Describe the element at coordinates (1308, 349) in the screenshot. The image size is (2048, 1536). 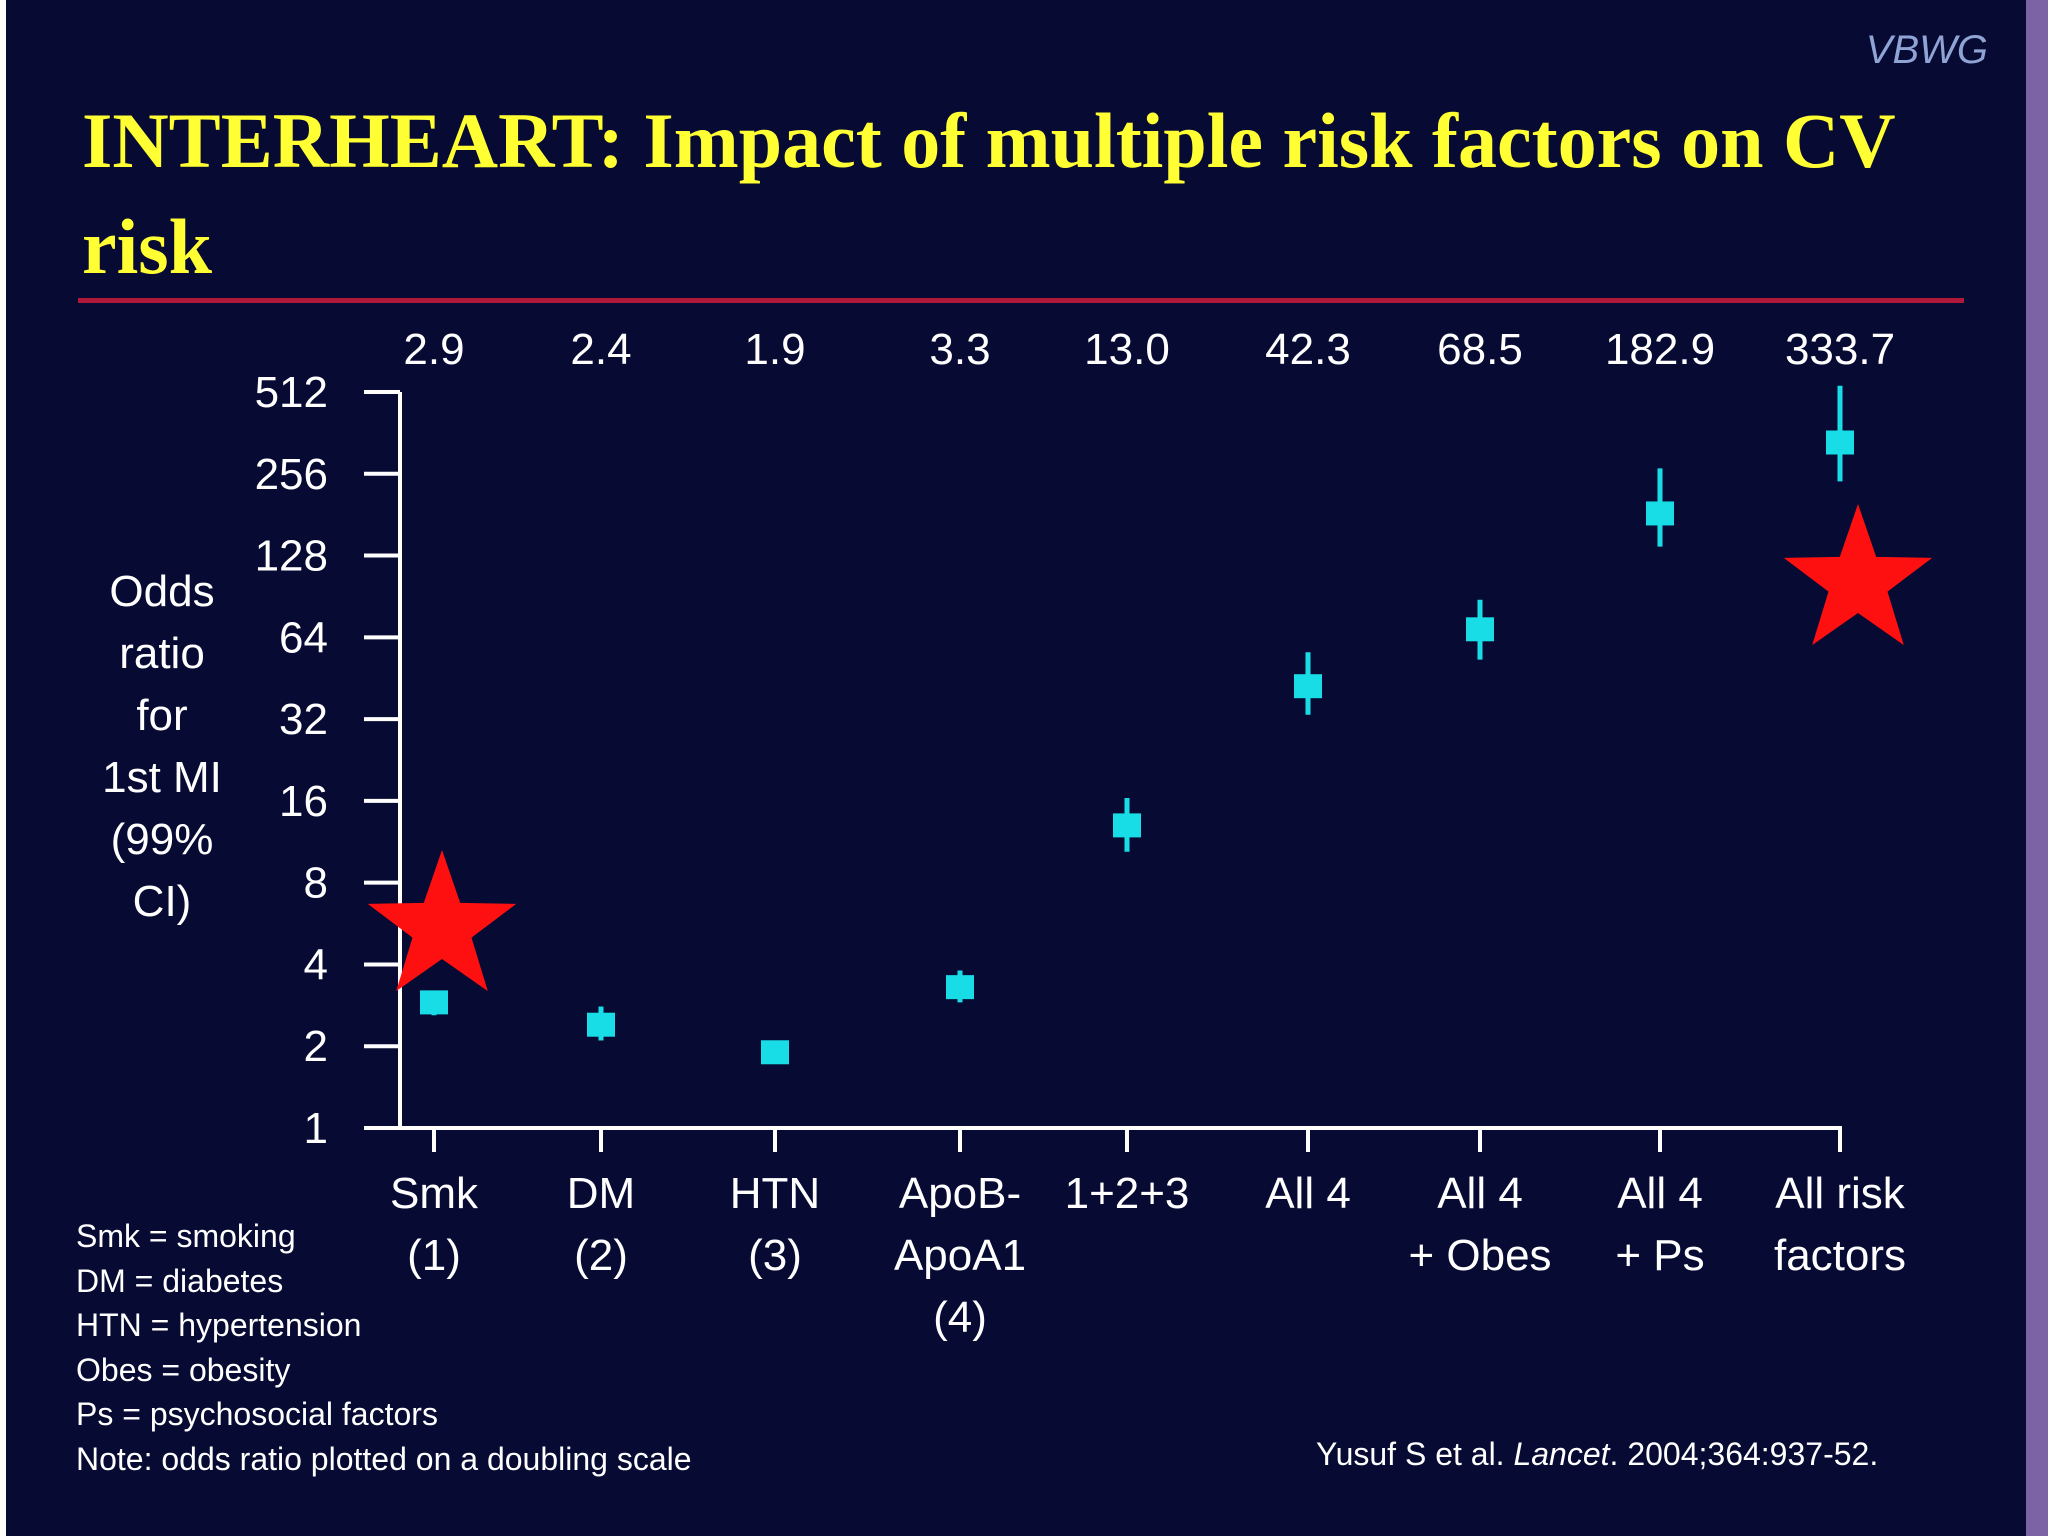
I see `value-label: 42.3` at that location.